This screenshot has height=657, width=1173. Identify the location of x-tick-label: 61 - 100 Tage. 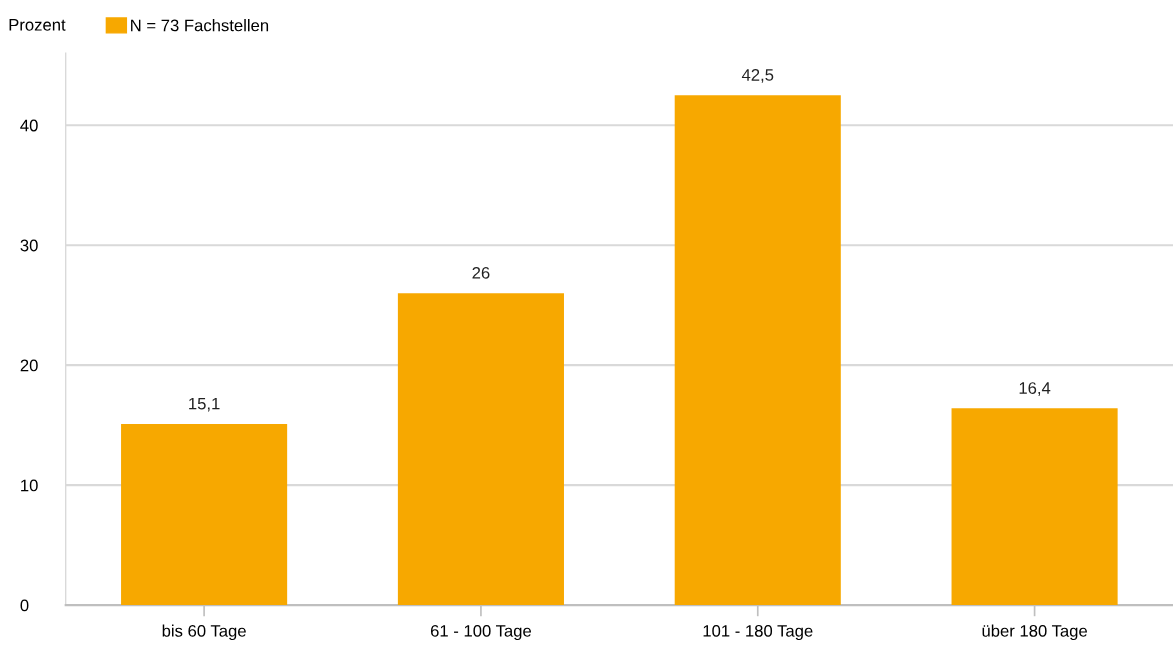
(481, 632).